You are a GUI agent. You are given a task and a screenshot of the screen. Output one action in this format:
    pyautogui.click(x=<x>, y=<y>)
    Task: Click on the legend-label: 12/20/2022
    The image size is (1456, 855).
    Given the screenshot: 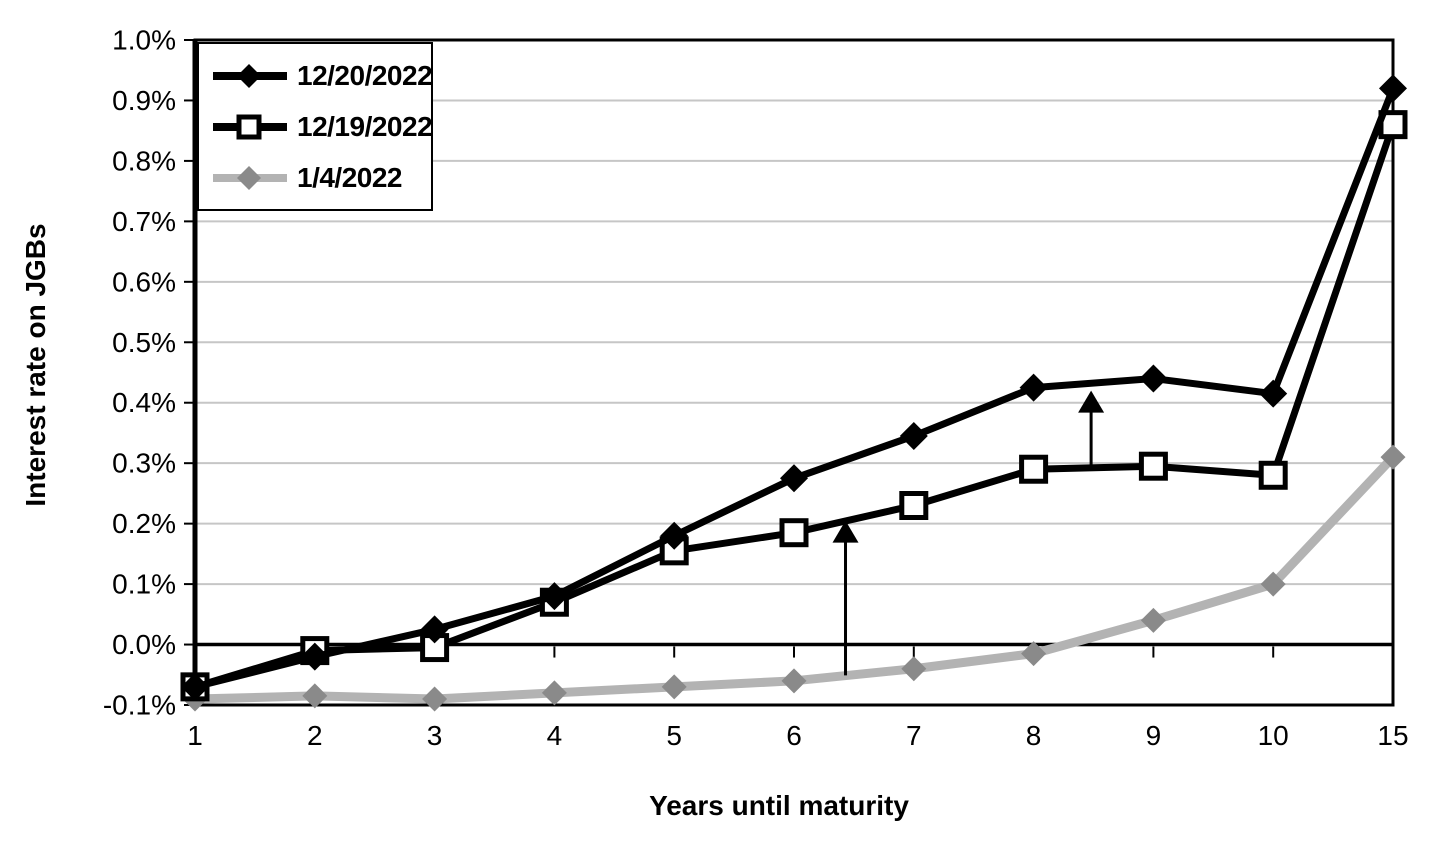 What is the action you would take?
    pyautogui.click(x=365, y=75)
    